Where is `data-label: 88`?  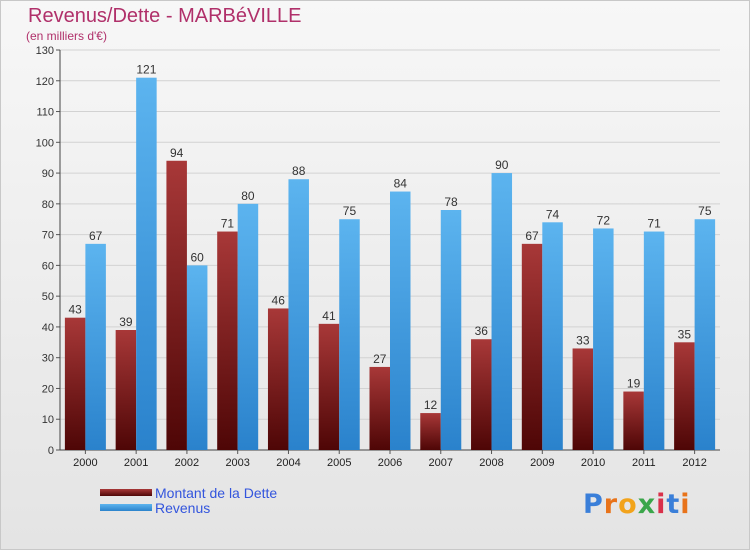 data-label: 88 is located at coordinates (299, 171).